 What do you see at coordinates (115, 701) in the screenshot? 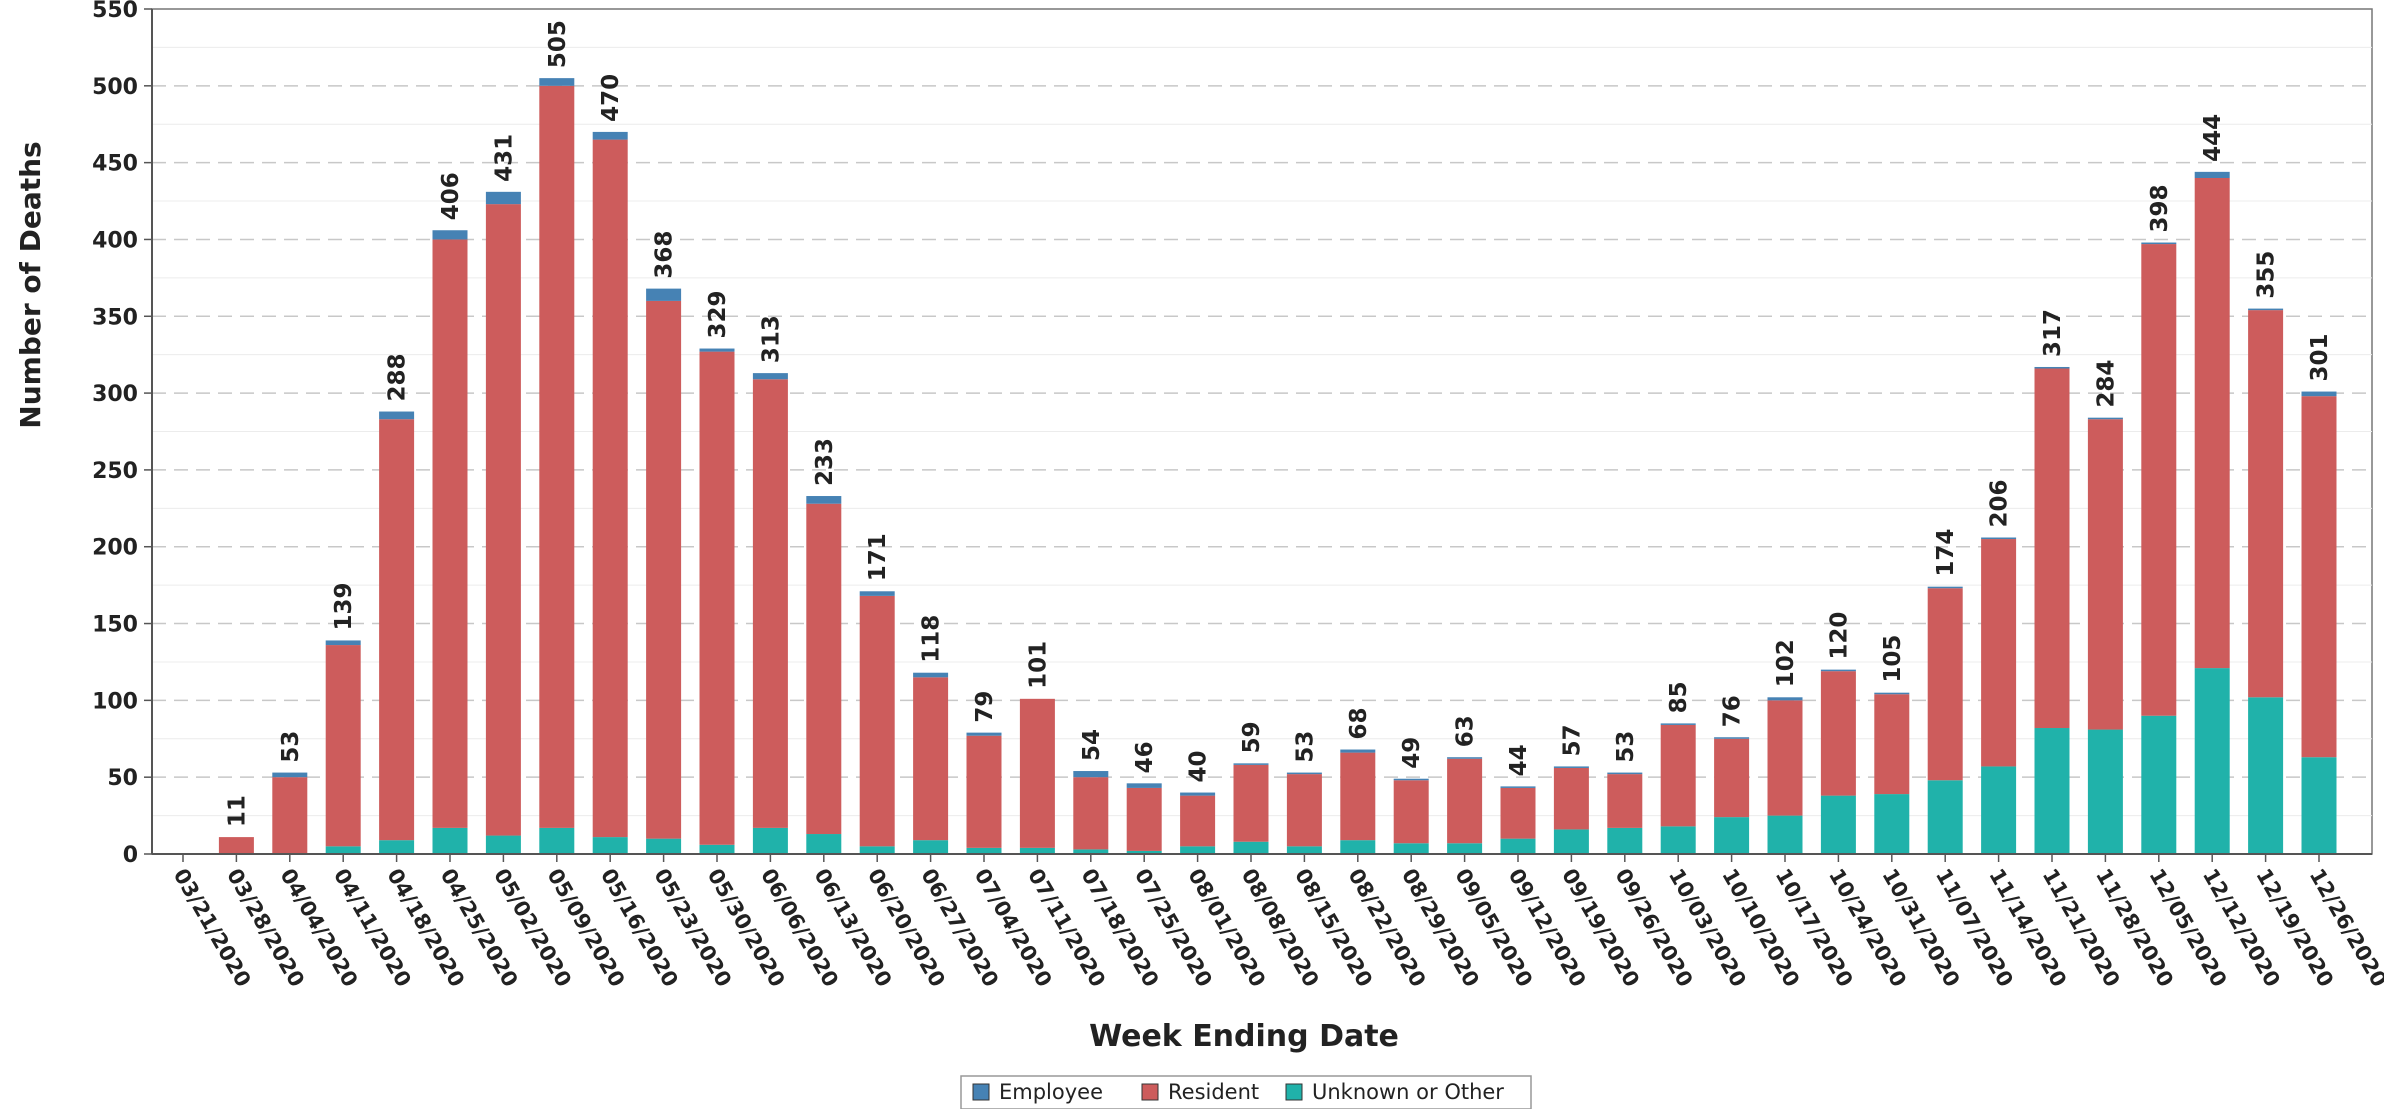
I see `y-tick-label: 100` at bounding box center [115, 701].